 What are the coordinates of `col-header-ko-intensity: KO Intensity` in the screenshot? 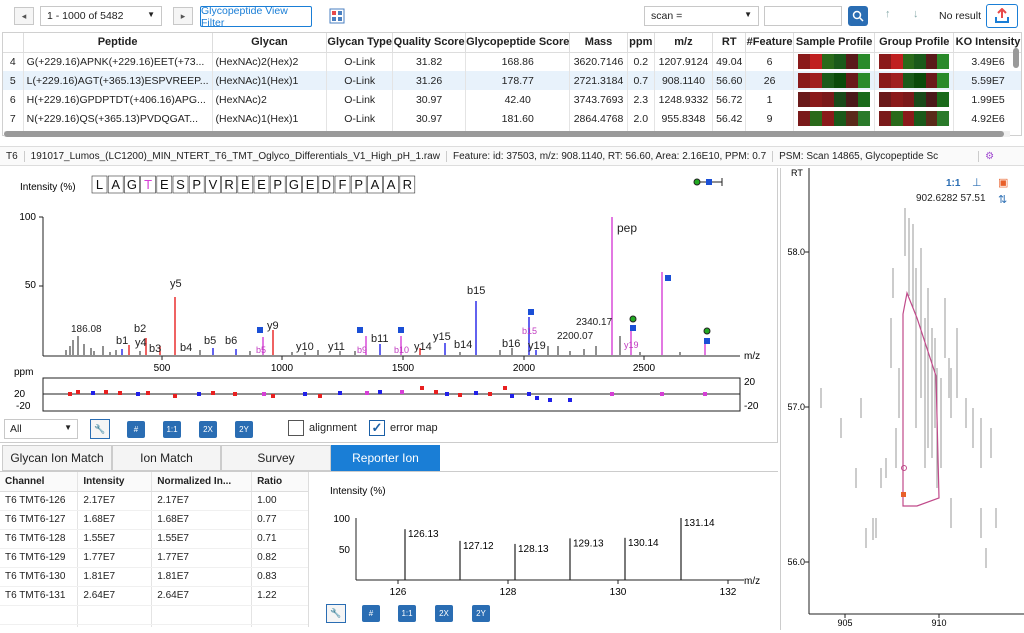 It's located at (987, 43).